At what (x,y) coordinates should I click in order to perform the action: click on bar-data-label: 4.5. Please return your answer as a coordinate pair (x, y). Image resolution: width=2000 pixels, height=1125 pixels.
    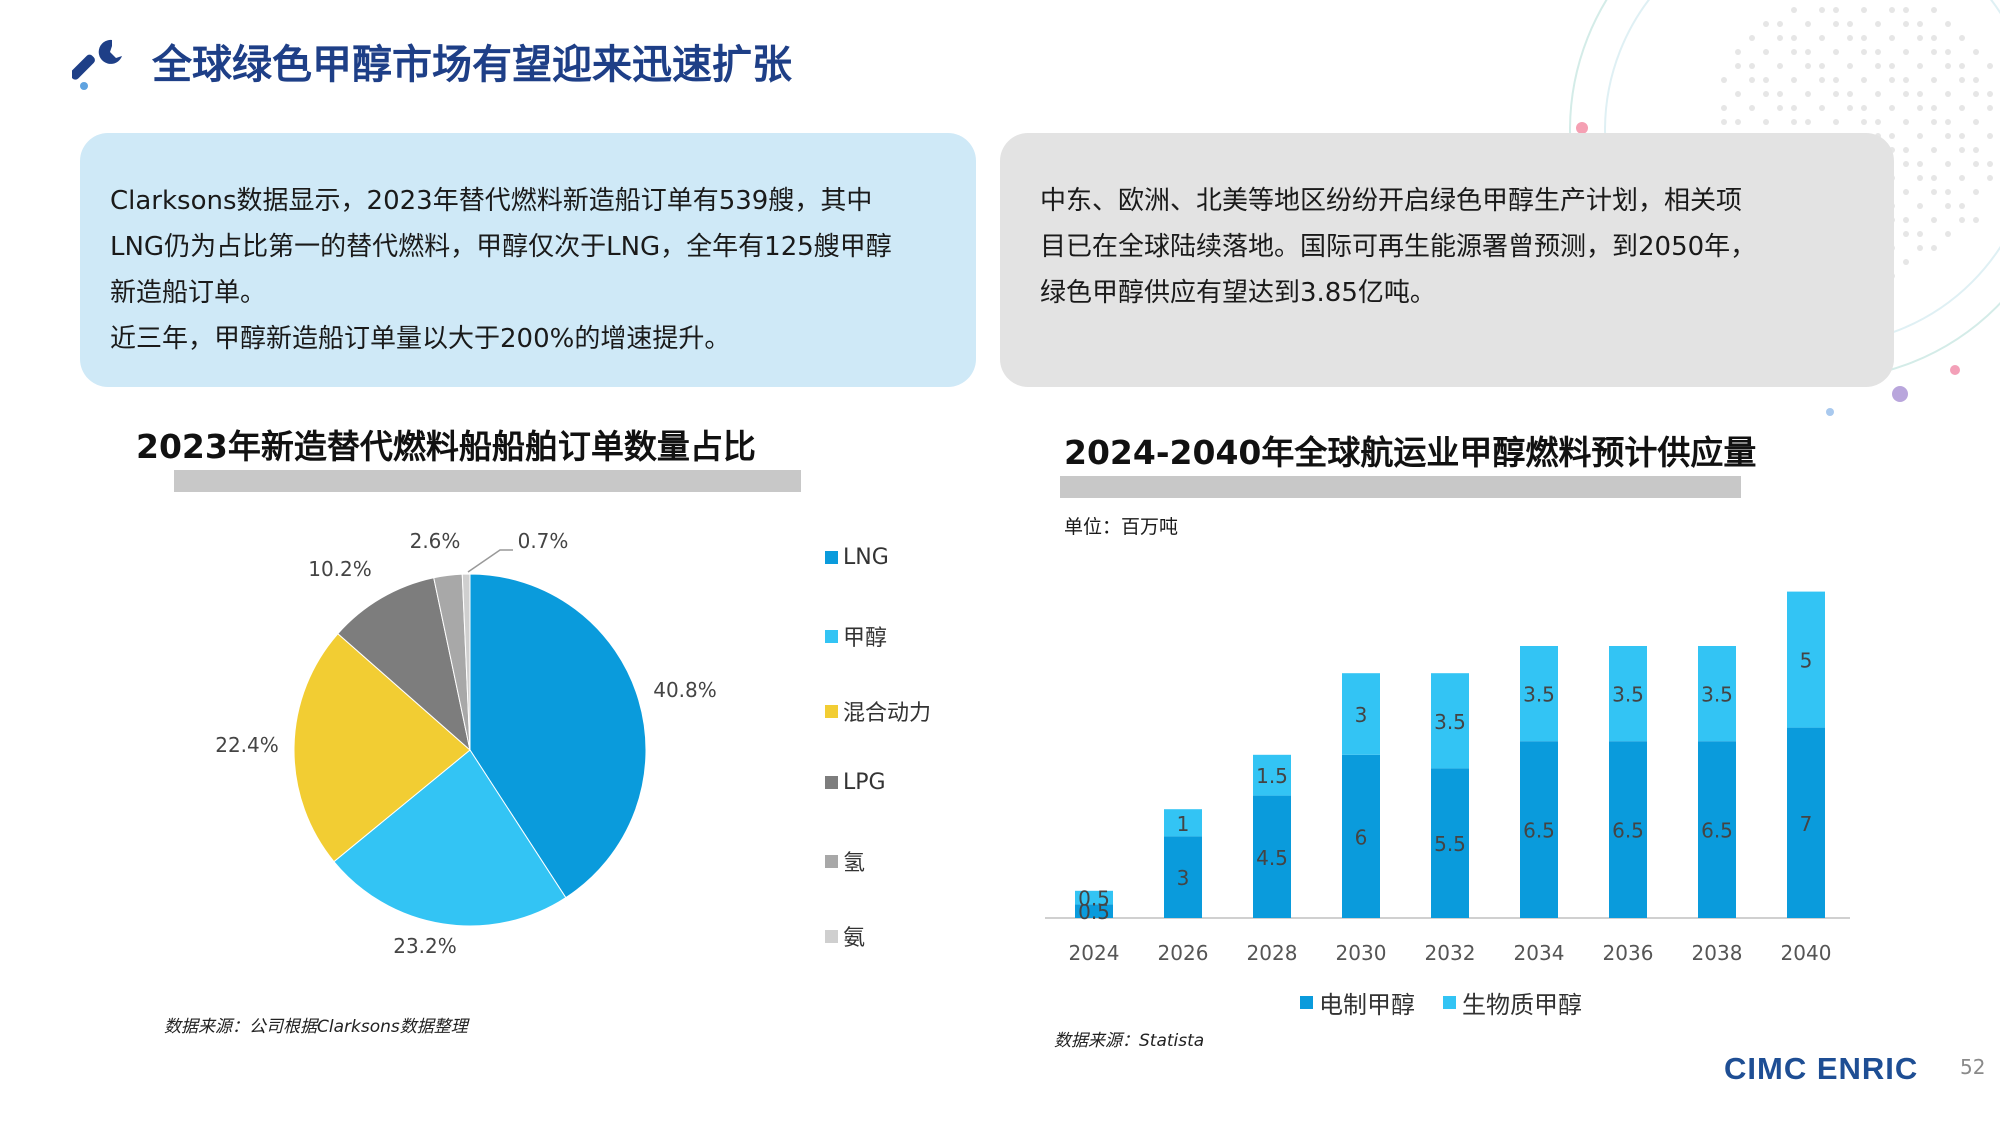
    Looking at the image, I should click on (1272, 858).